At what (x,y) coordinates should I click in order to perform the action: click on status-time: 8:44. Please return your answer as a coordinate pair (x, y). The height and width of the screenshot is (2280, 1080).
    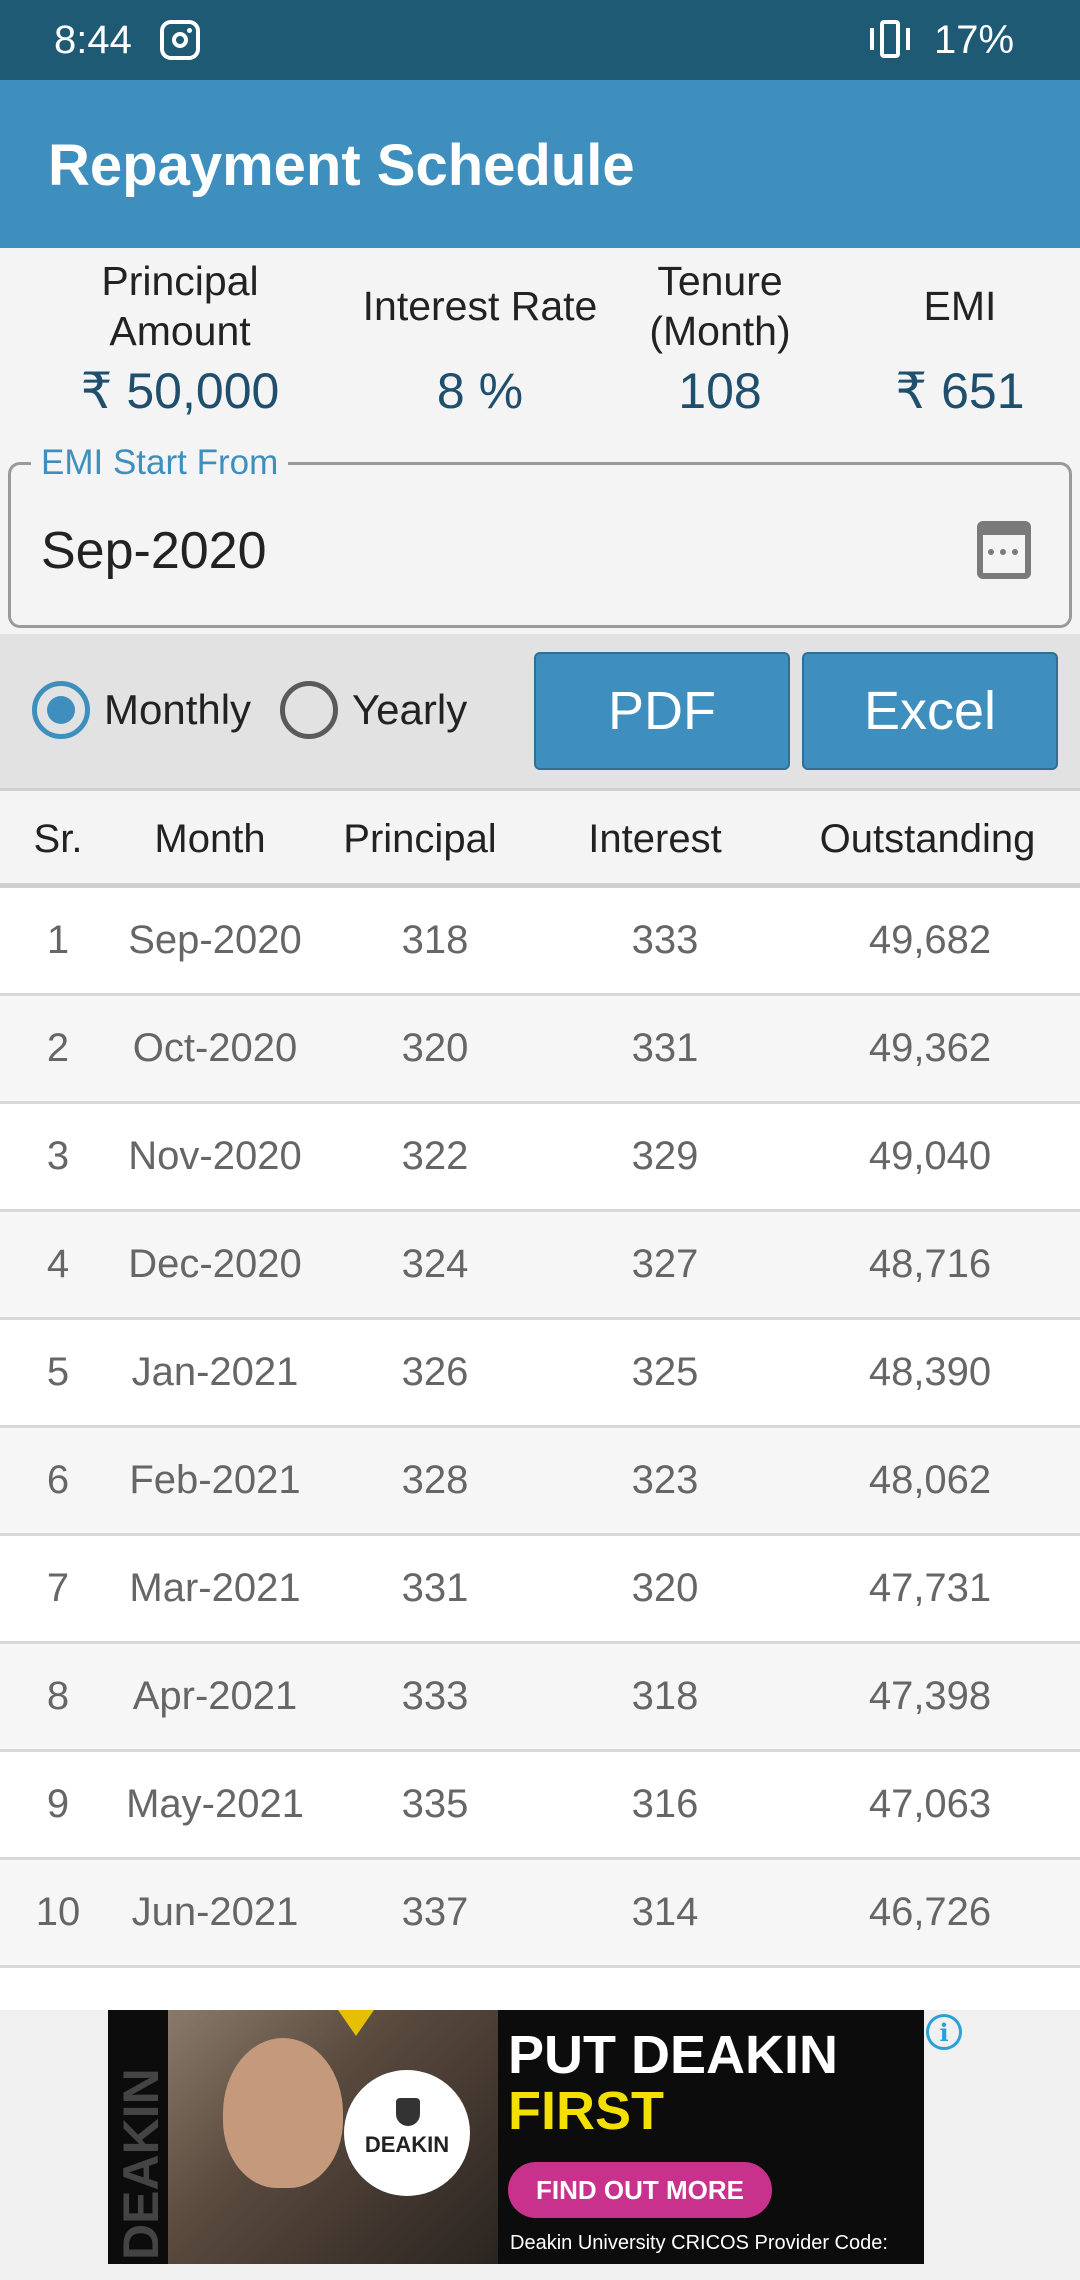
    Looking at the image, I should click on (93, 40).